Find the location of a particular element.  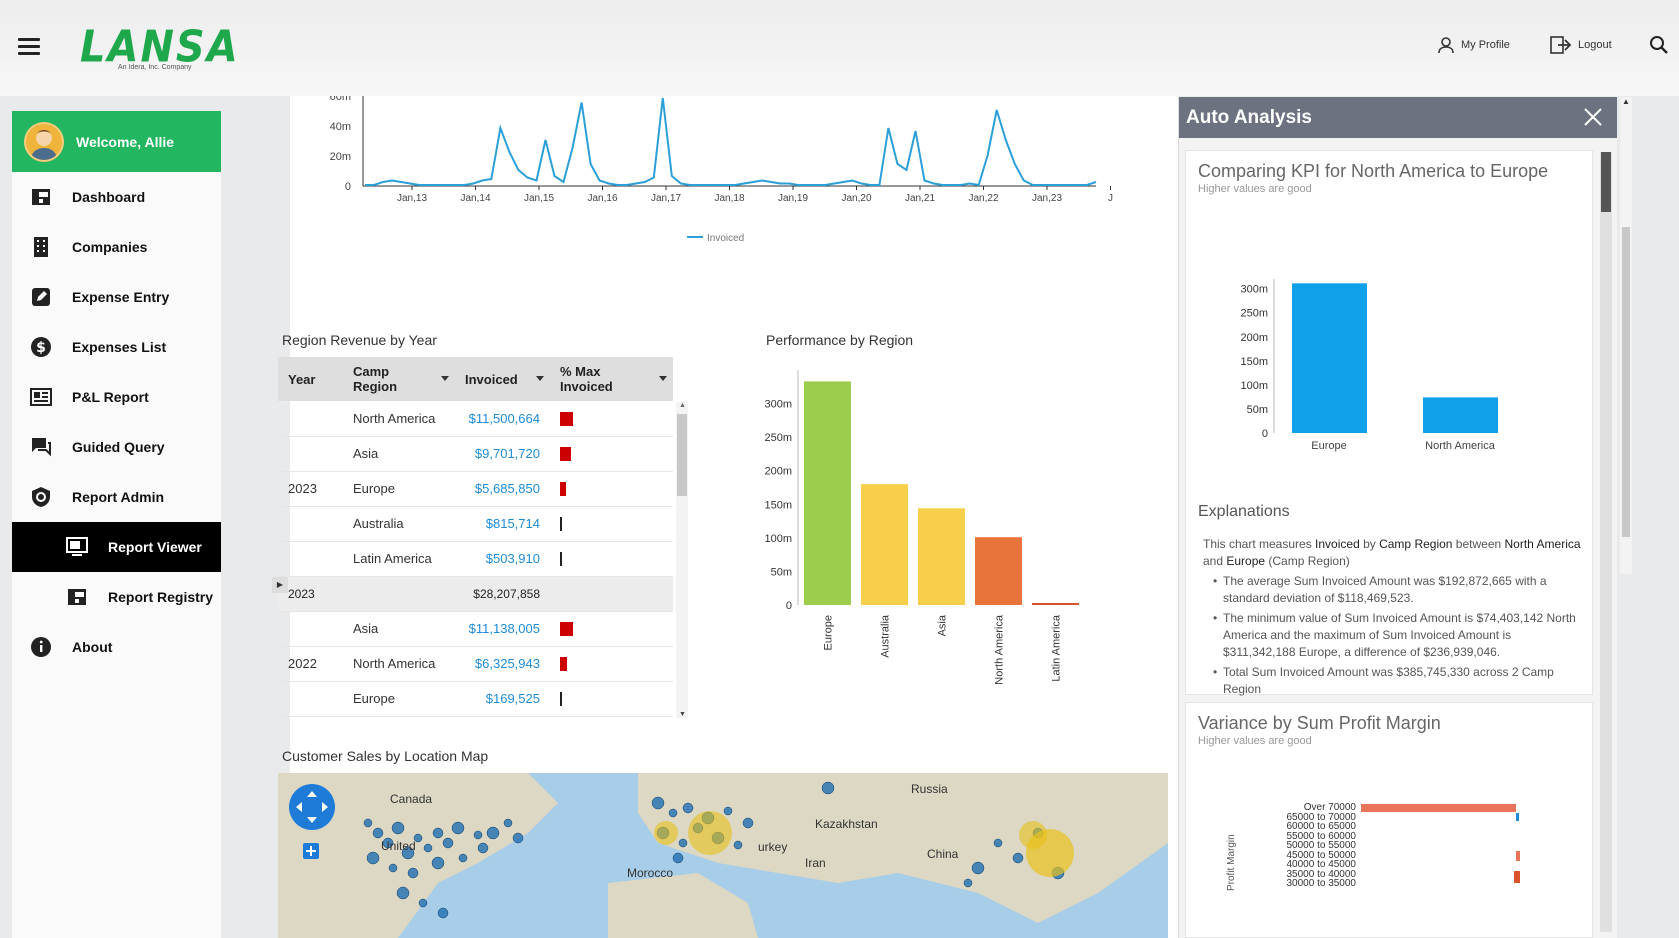

sidebar-item-report-admin: Report Admin is located at coordinates (116, 497).